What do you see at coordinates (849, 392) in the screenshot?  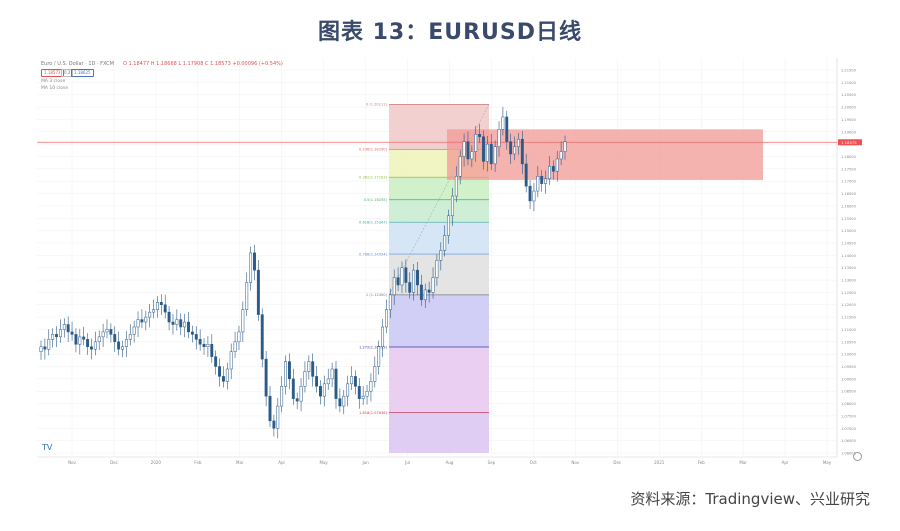 I see `price-tick-label: 1.08500` at bounding box center [849, 392].